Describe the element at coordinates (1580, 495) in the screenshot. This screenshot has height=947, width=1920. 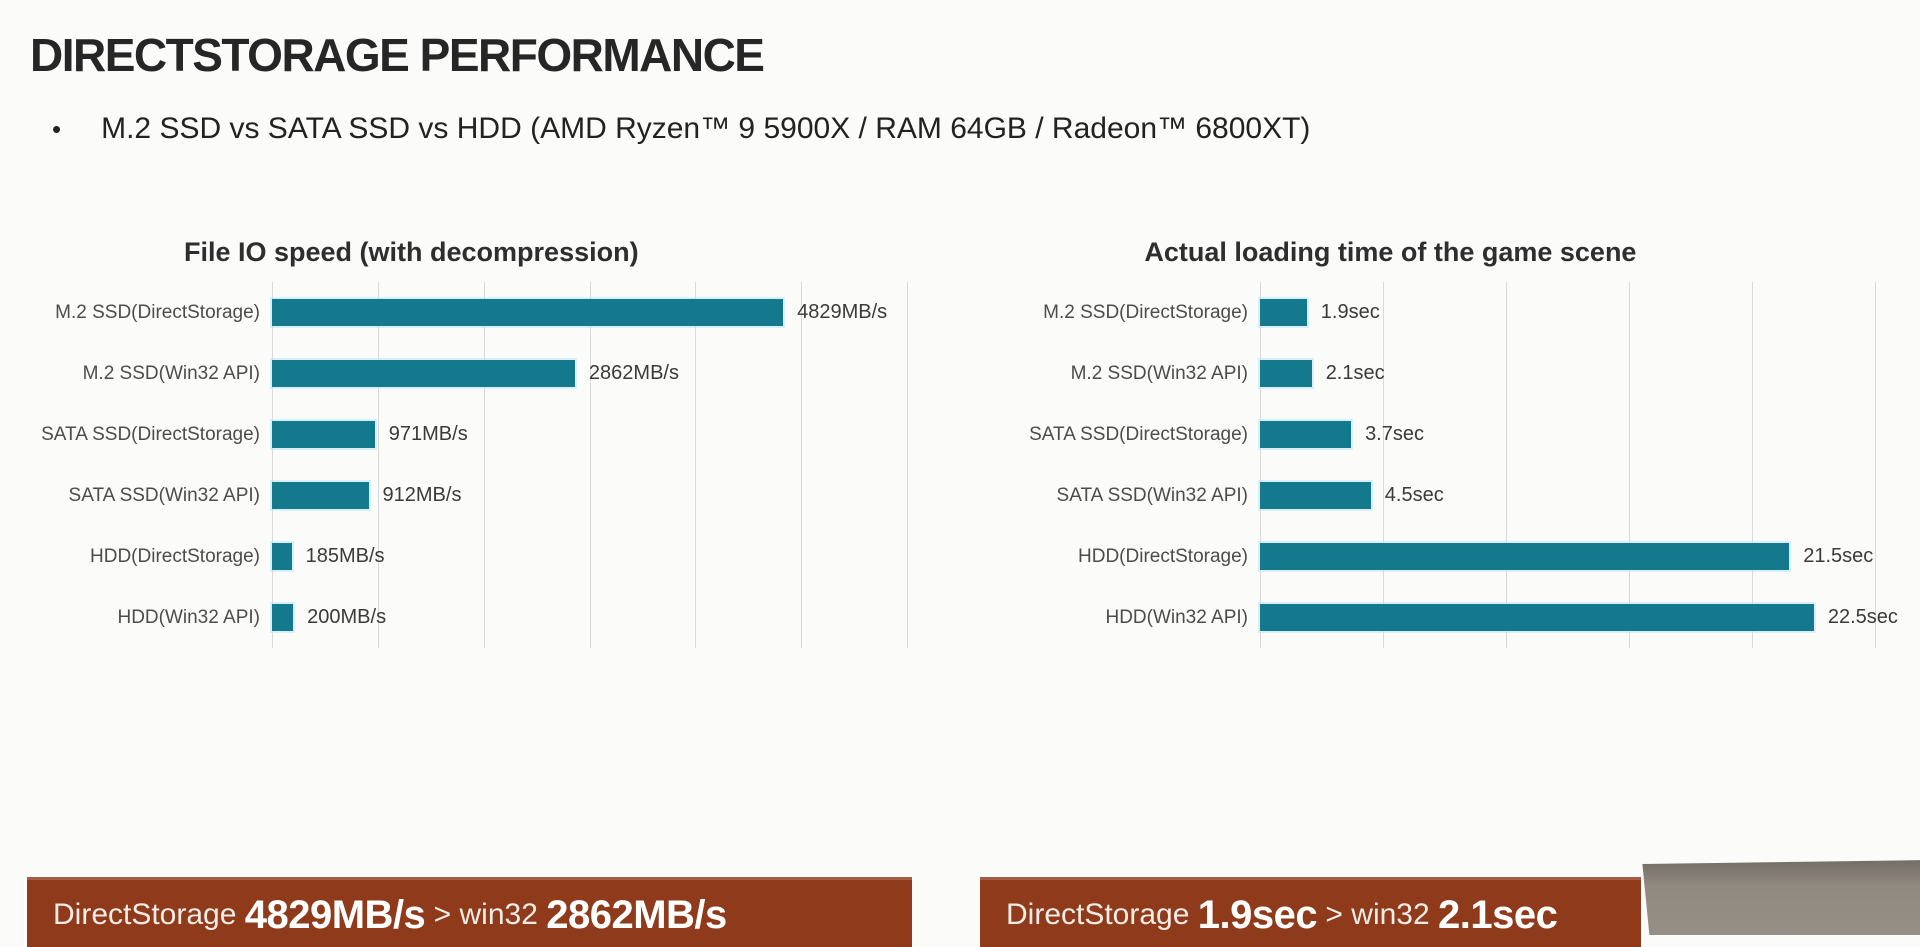
I see `bar-track: 4.5sec` at that location.